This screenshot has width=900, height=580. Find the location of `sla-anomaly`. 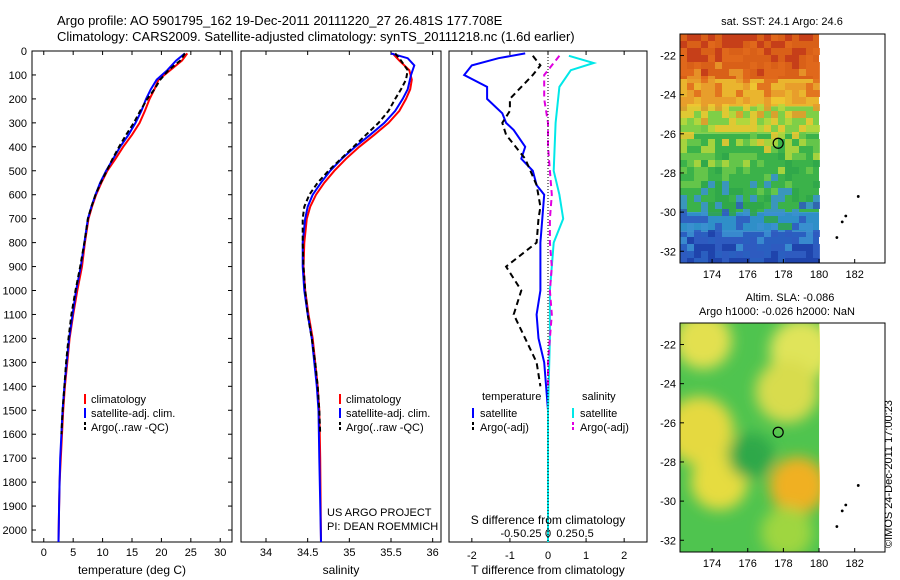

sla-anomaly is located at coordinates (794, 485).